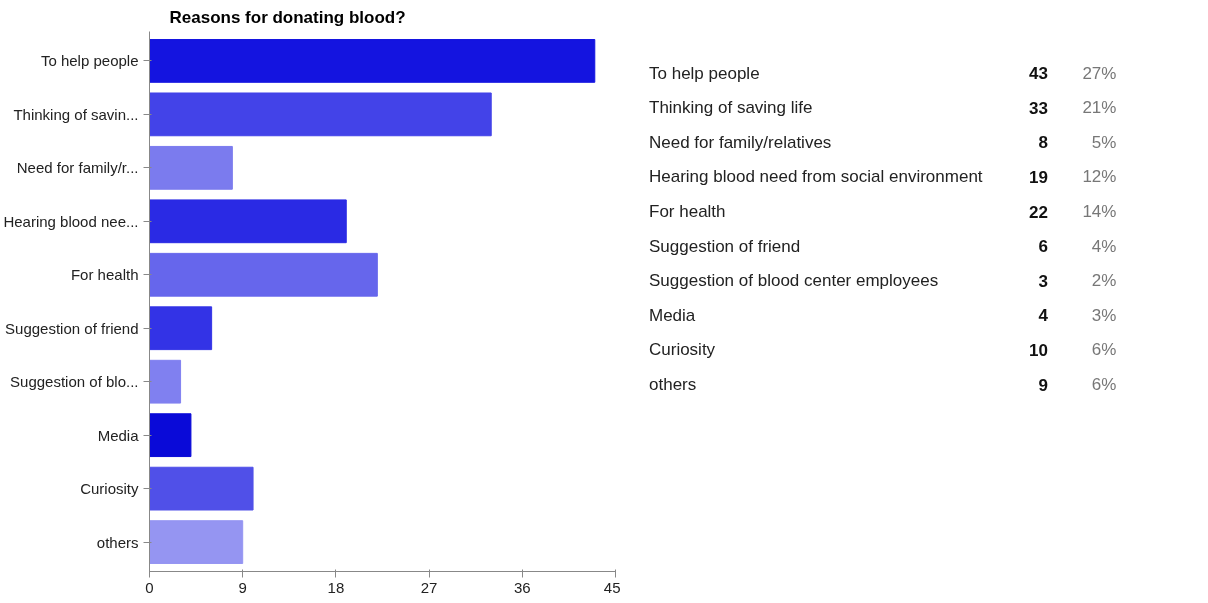 Image resolution: width=1208 pixels, height=603 pixels. What do you see at coordinates (672, 315) in the screenshot?
I see `category-label: Media` at bounding box center [672, 315].